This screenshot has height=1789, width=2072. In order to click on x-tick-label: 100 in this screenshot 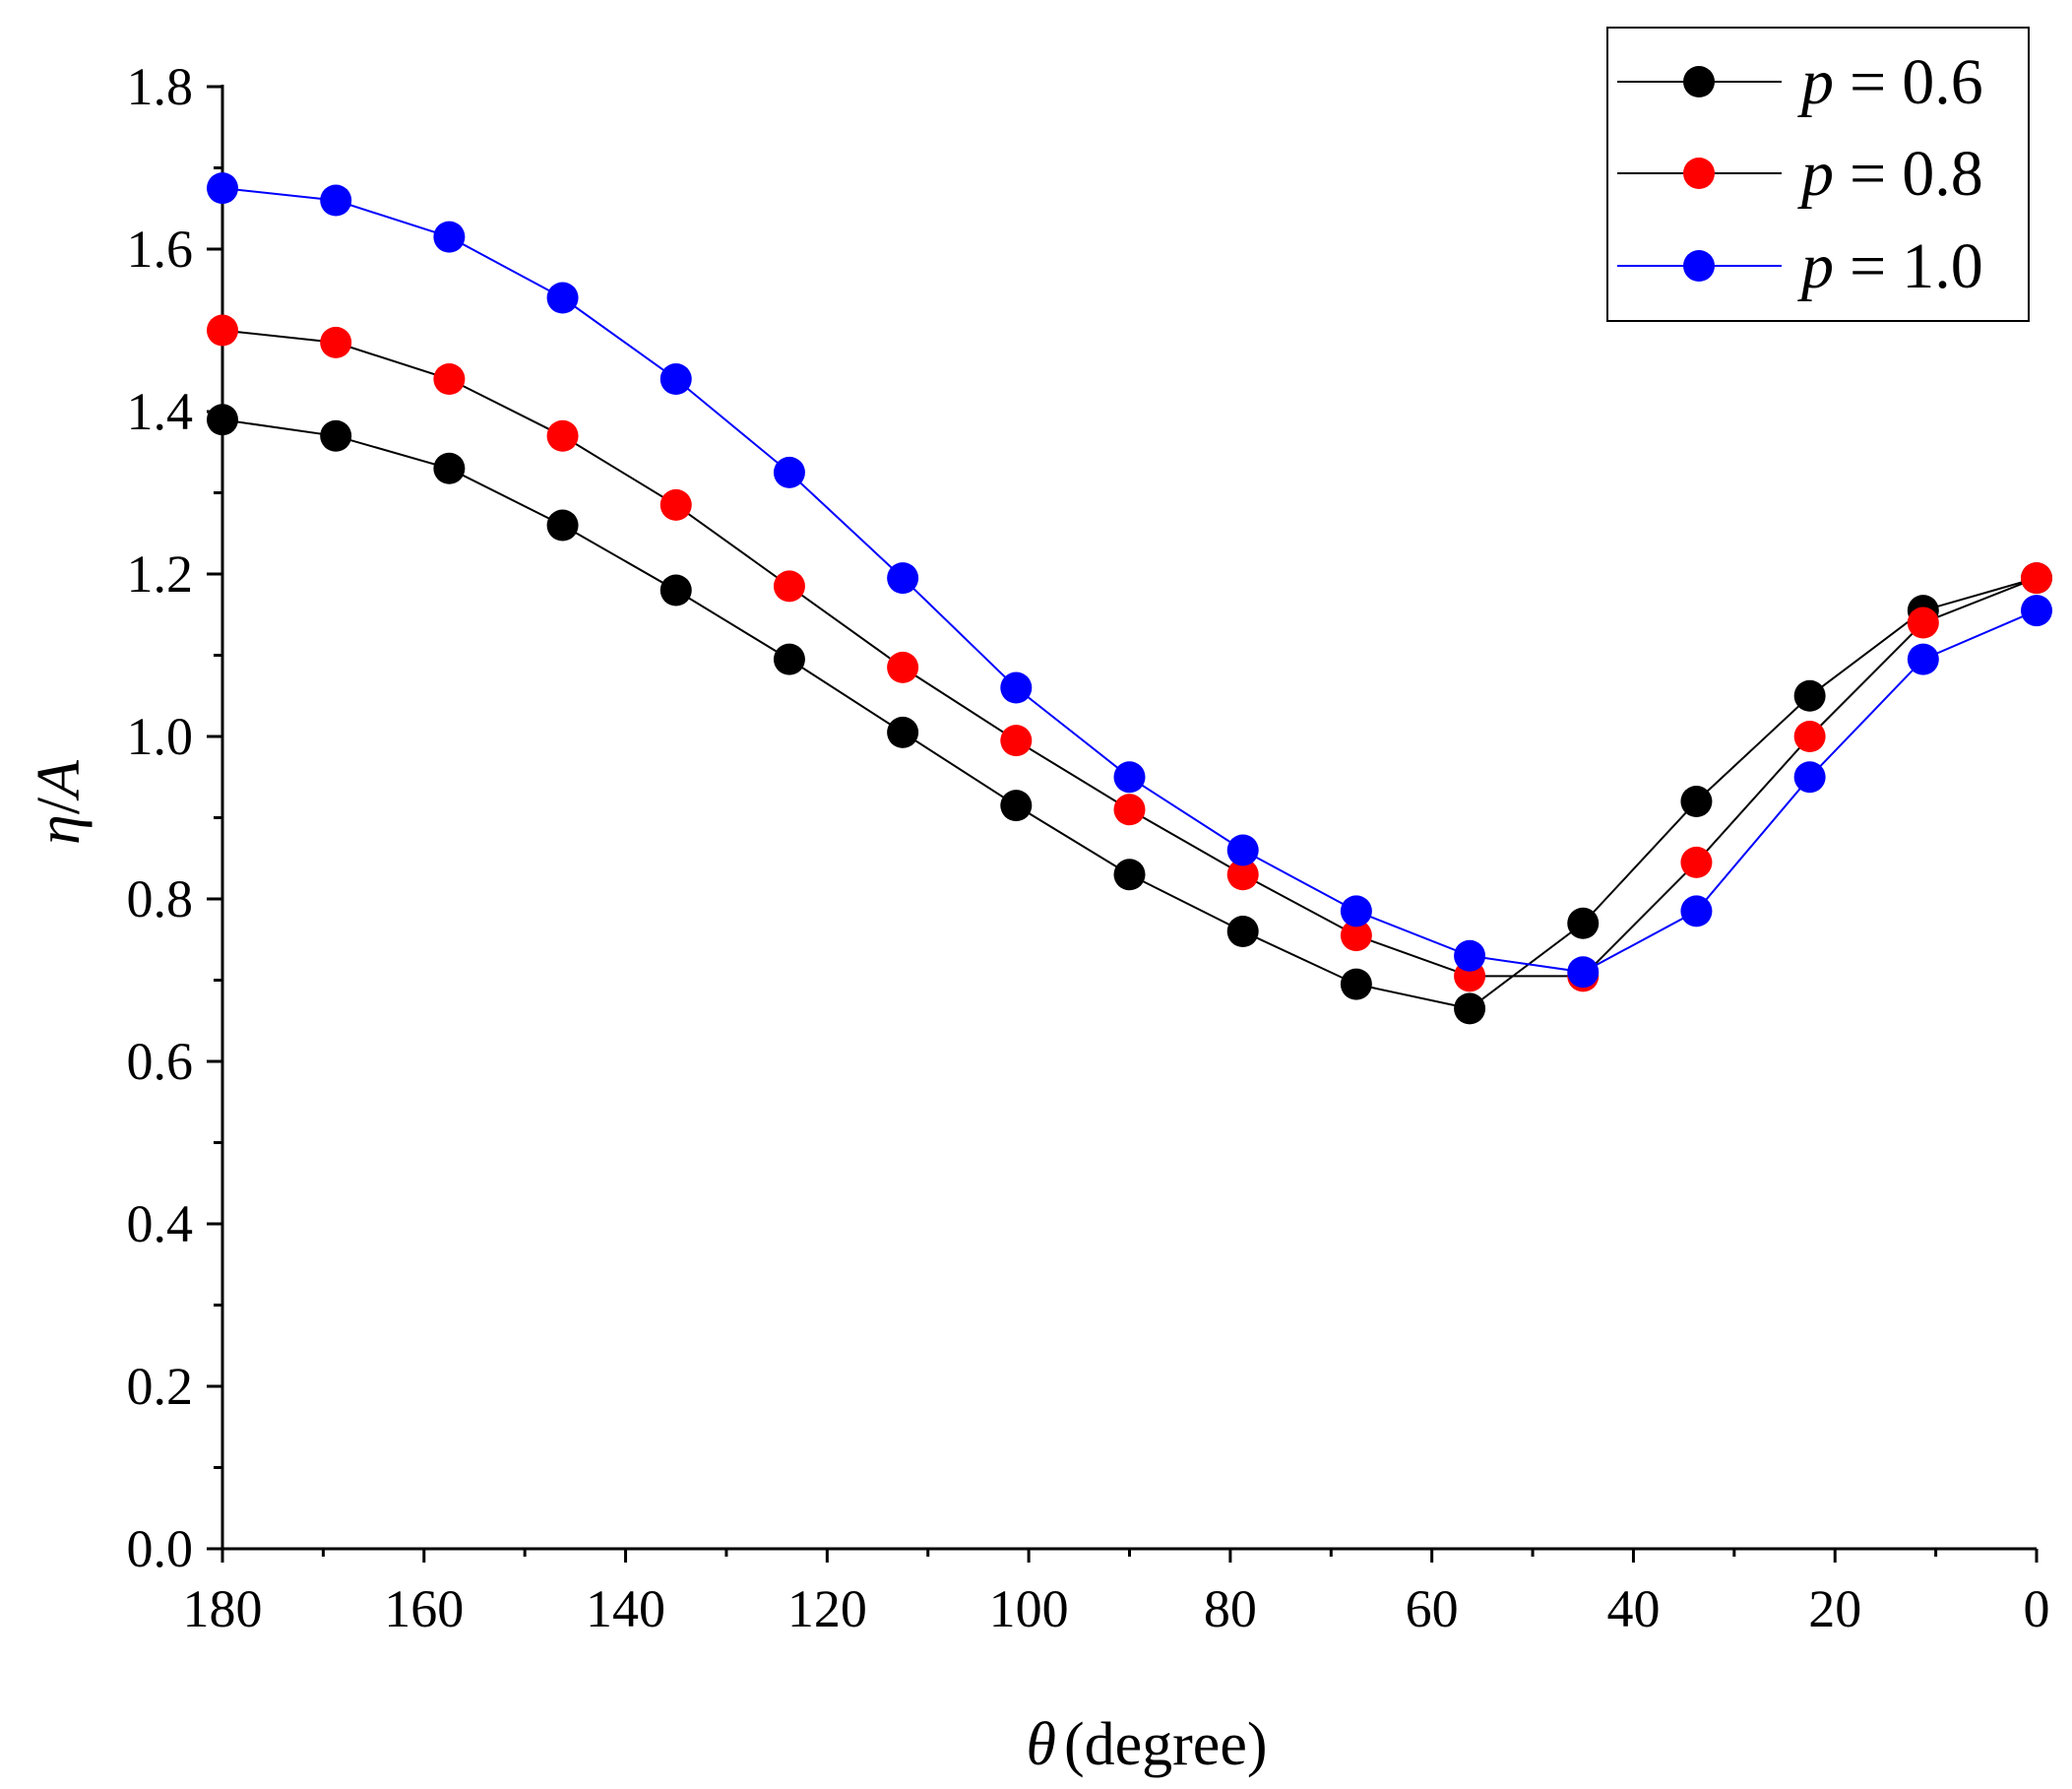, I will do `click(1029, 1608)`.